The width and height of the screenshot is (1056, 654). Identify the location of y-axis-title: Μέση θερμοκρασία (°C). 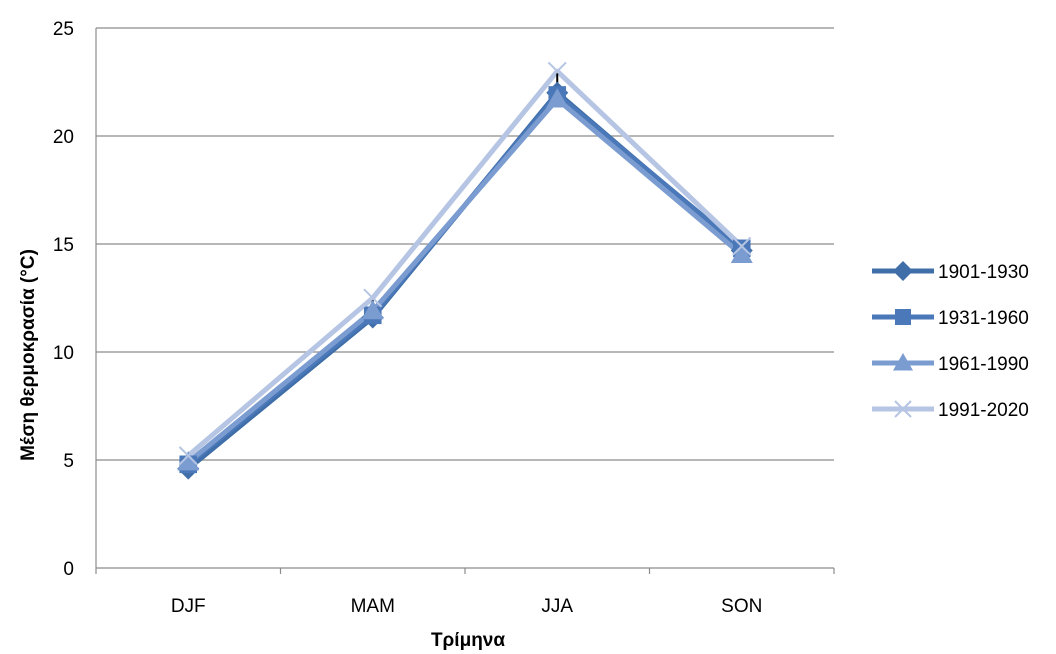
(28, 355).